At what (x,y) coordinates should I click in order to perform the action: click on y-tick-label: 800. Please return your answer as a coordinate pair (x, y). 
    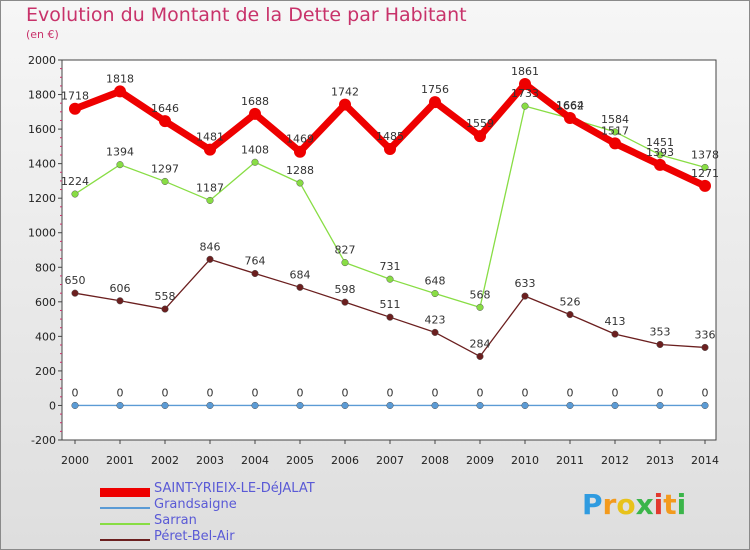
    Looking at the image, I should click on (45, 267).